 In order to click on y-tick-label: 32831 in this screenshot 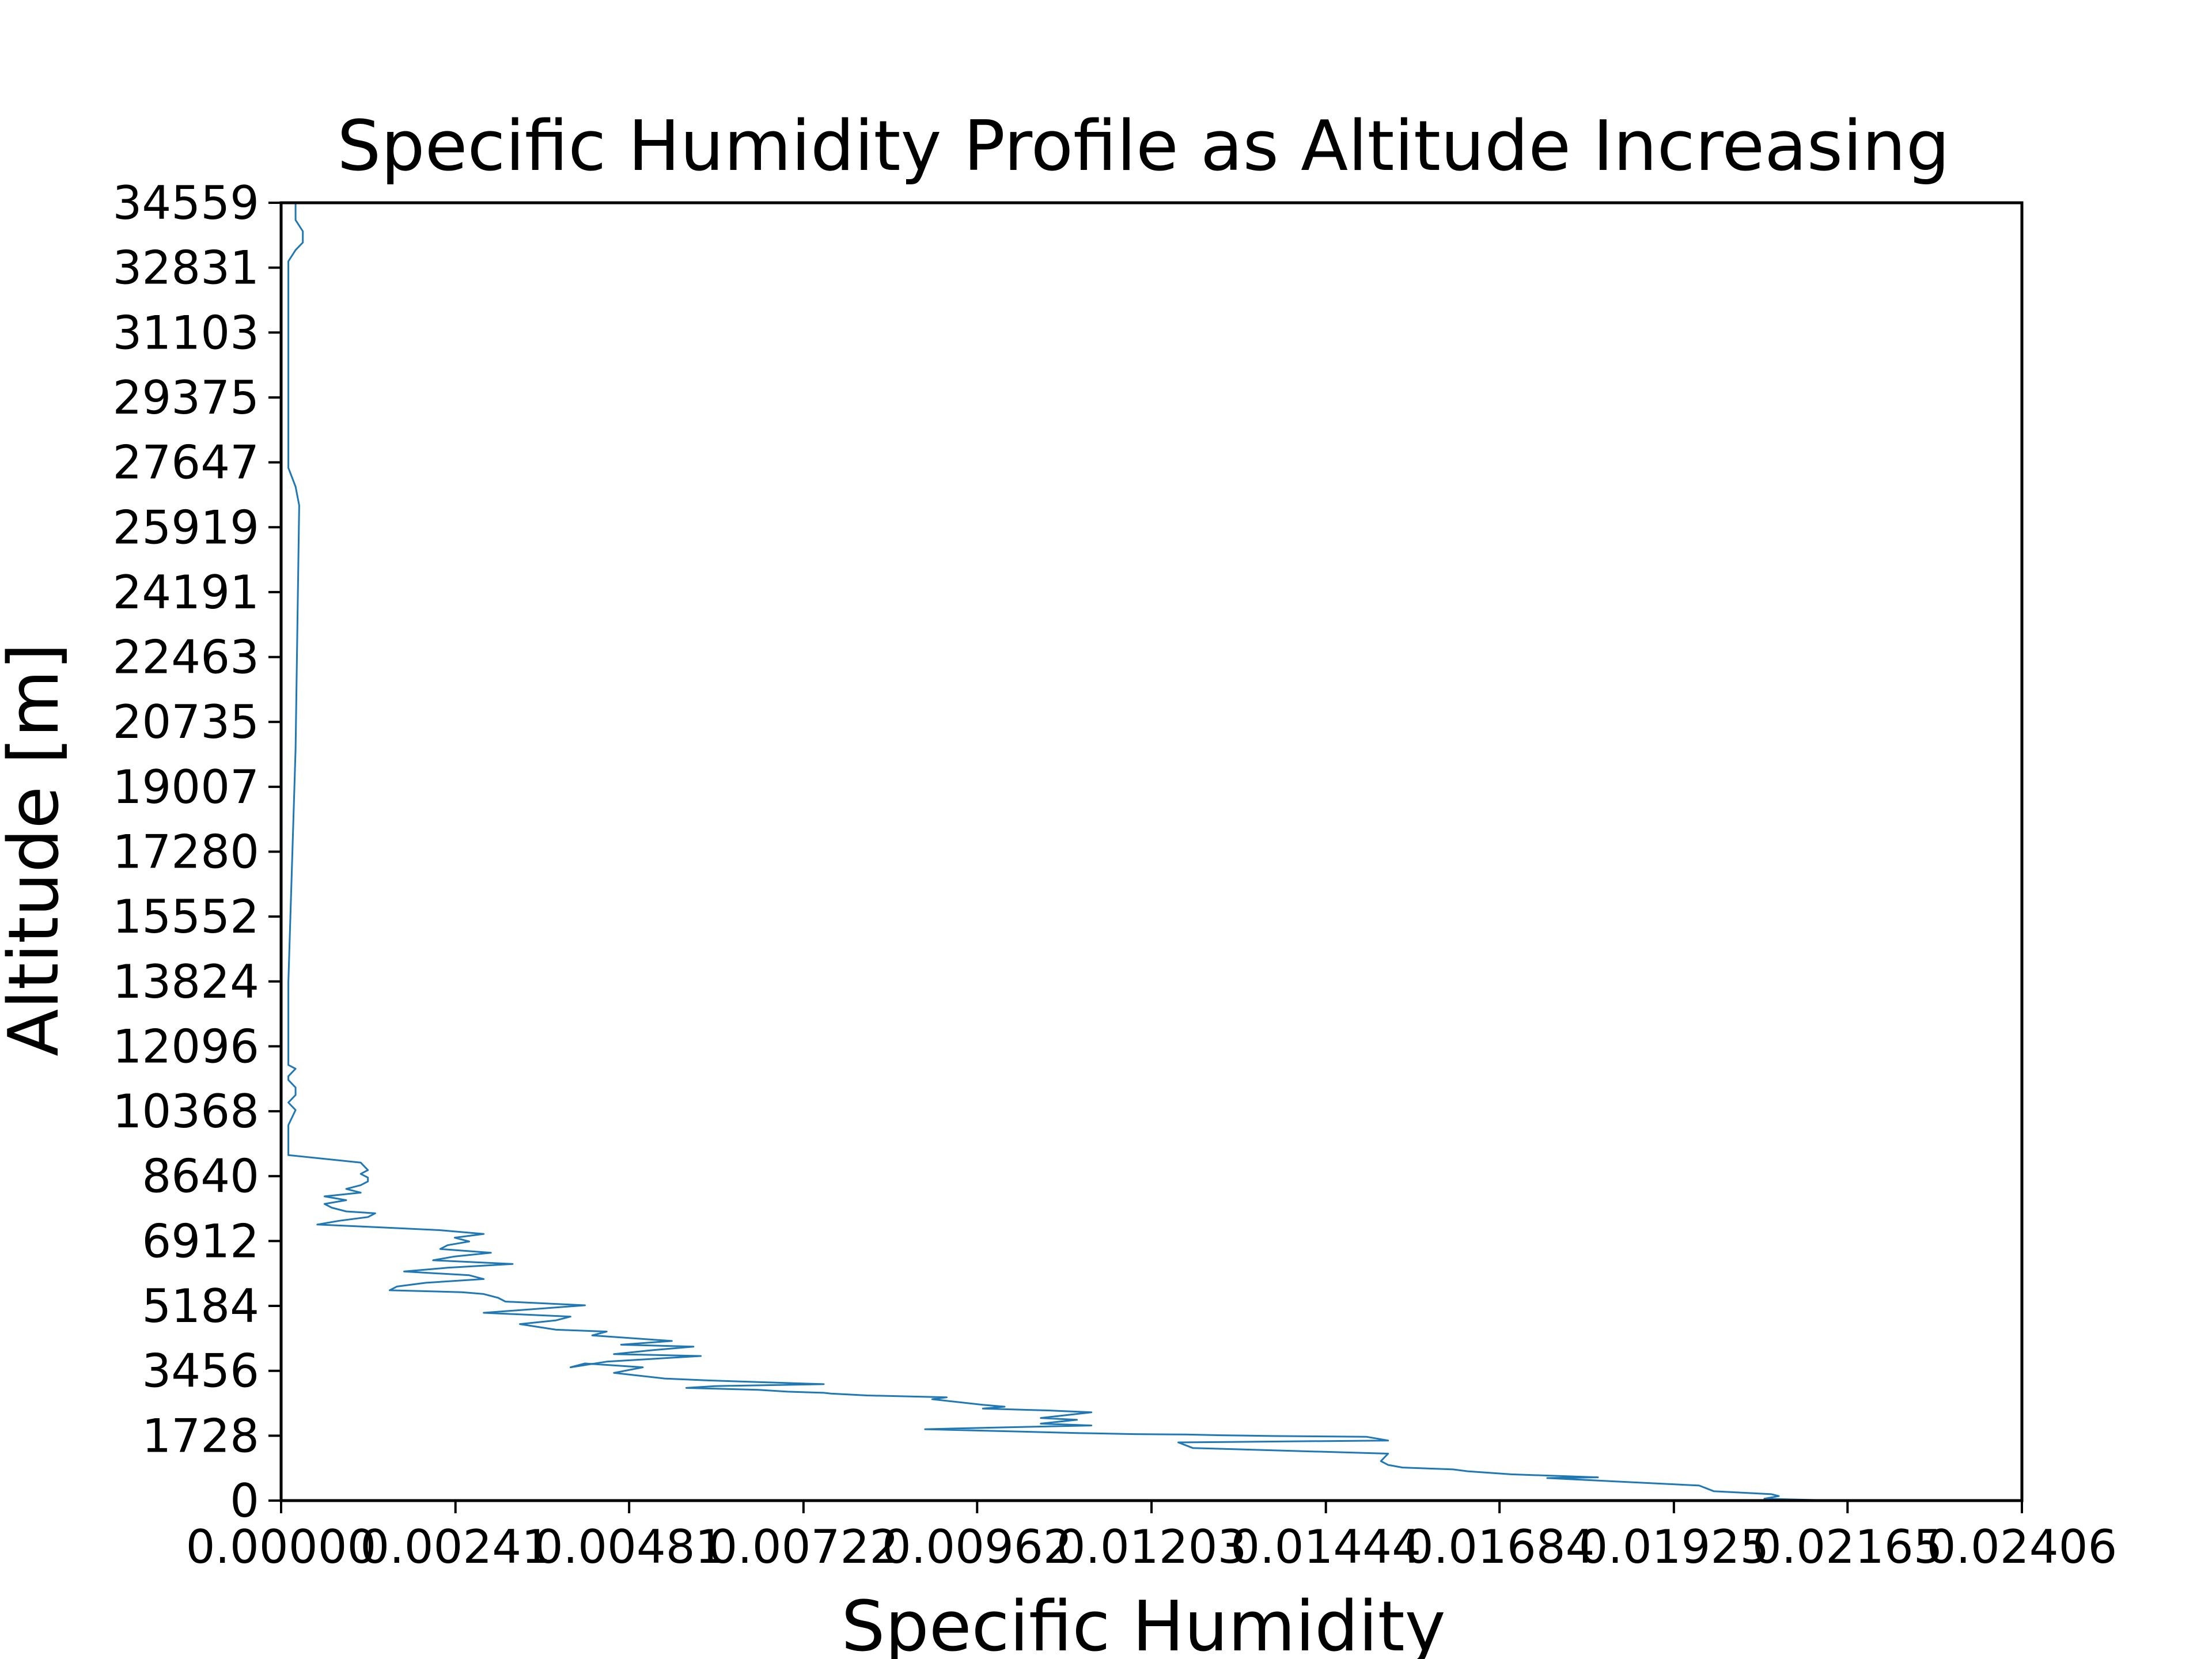, I will do `click(186, 268)`.